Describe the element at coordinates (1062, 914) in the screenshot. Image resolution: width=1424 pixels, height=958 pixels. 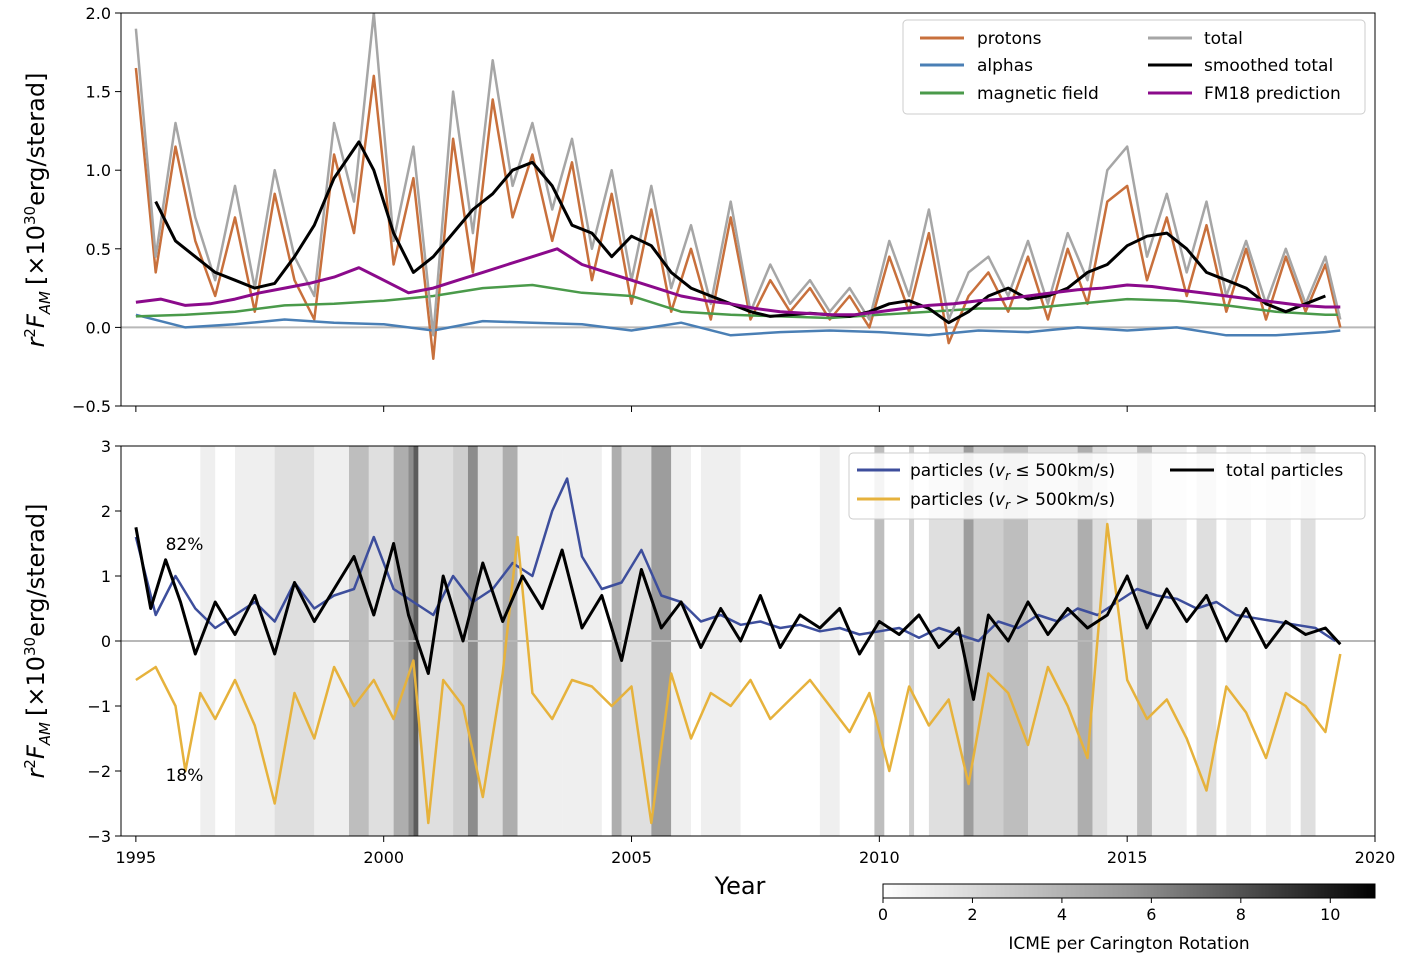
I see `colorbar-tick-label-4: 4` at that location.